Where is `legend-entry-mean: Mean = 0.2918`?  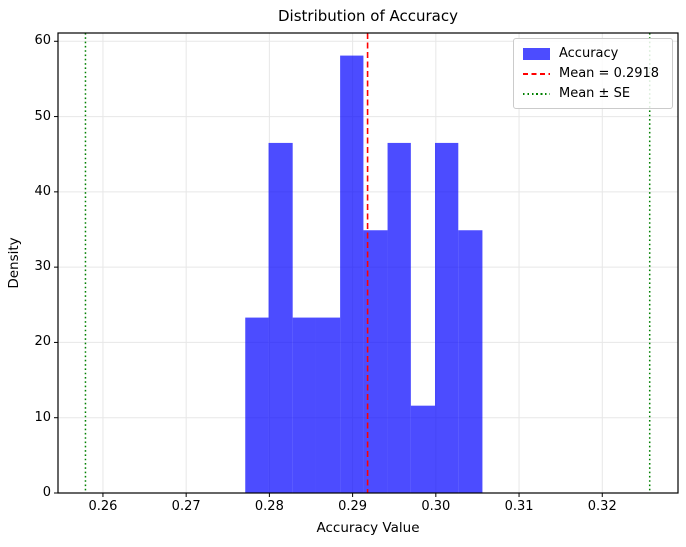
legend-entry-mean: Mean = 0.2918 is located at coordinates (593, 73).